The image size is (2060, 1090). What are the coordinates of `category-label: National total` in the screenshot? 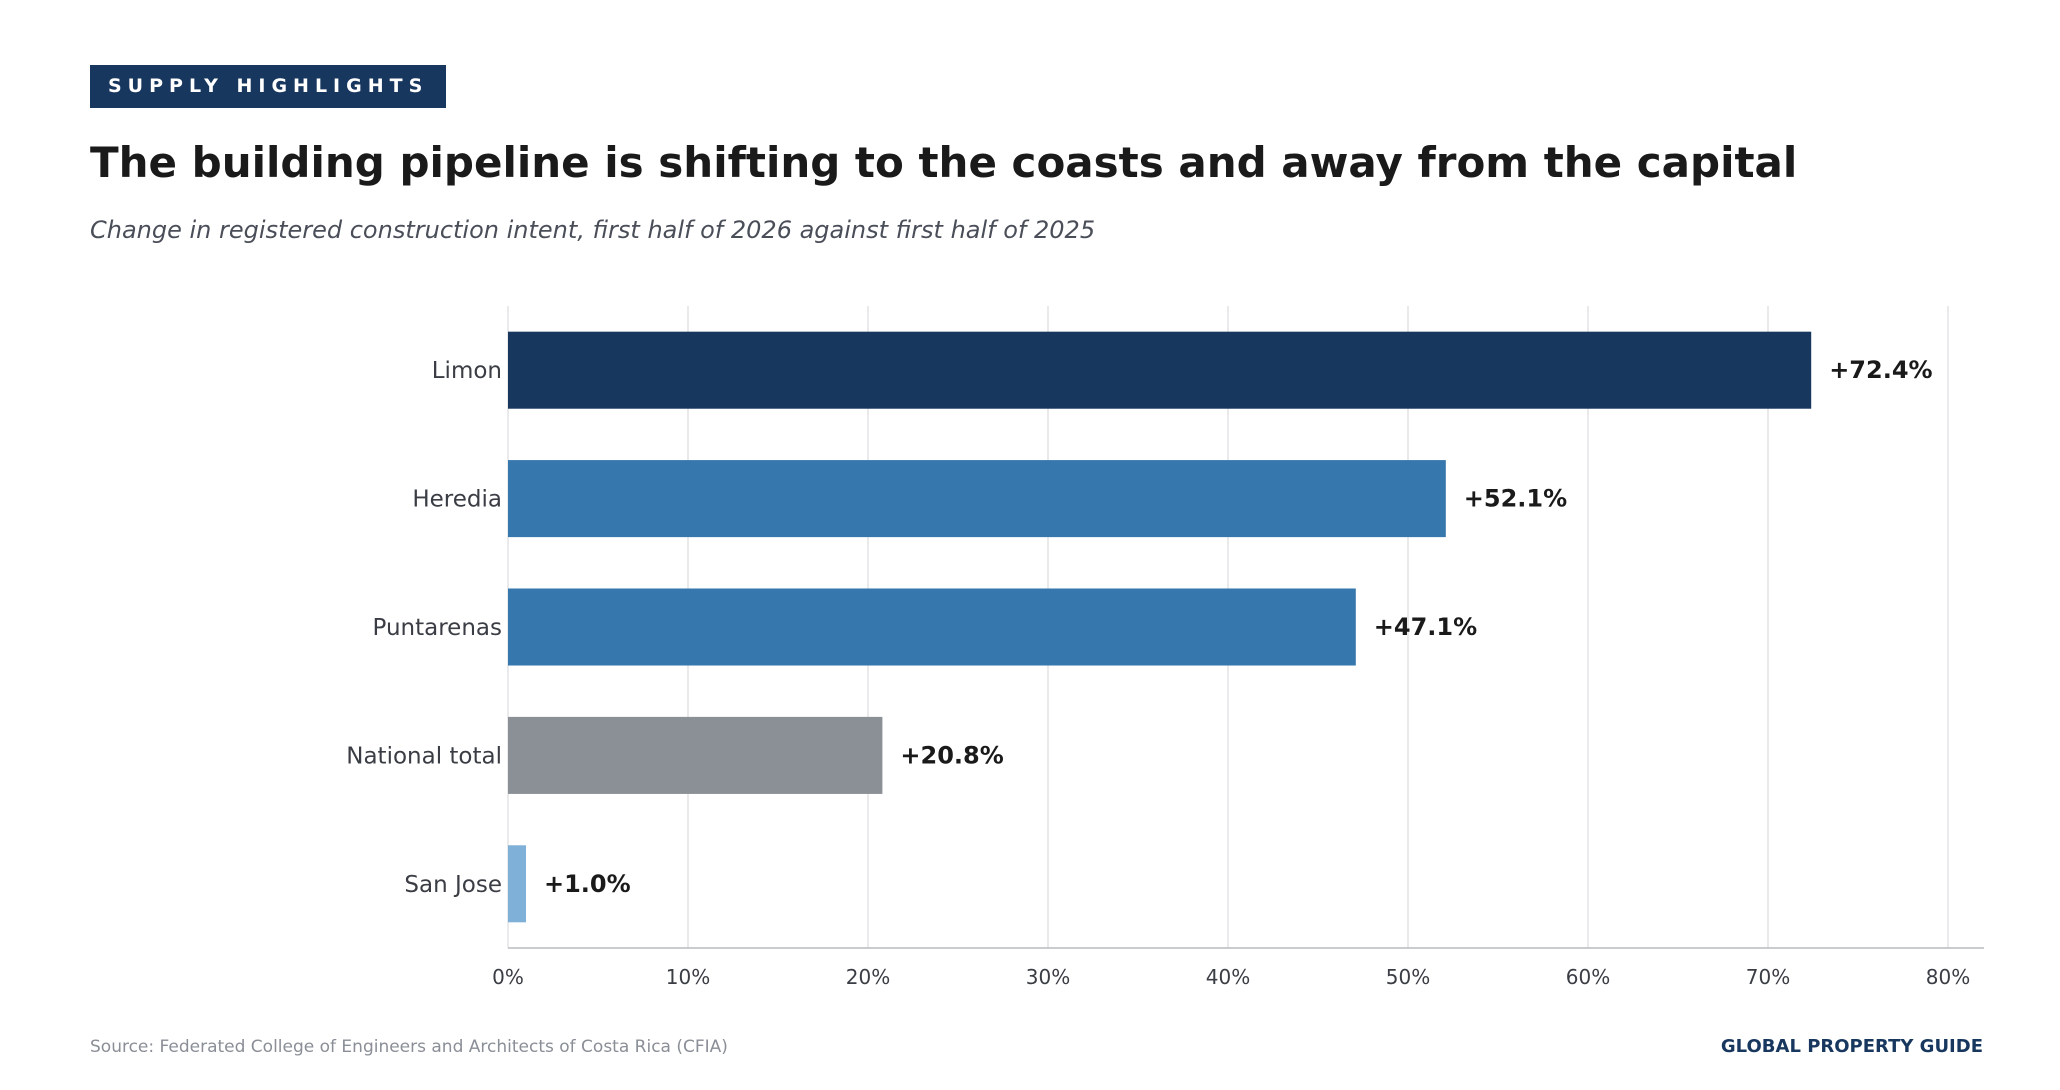 It's located at (424, 756).